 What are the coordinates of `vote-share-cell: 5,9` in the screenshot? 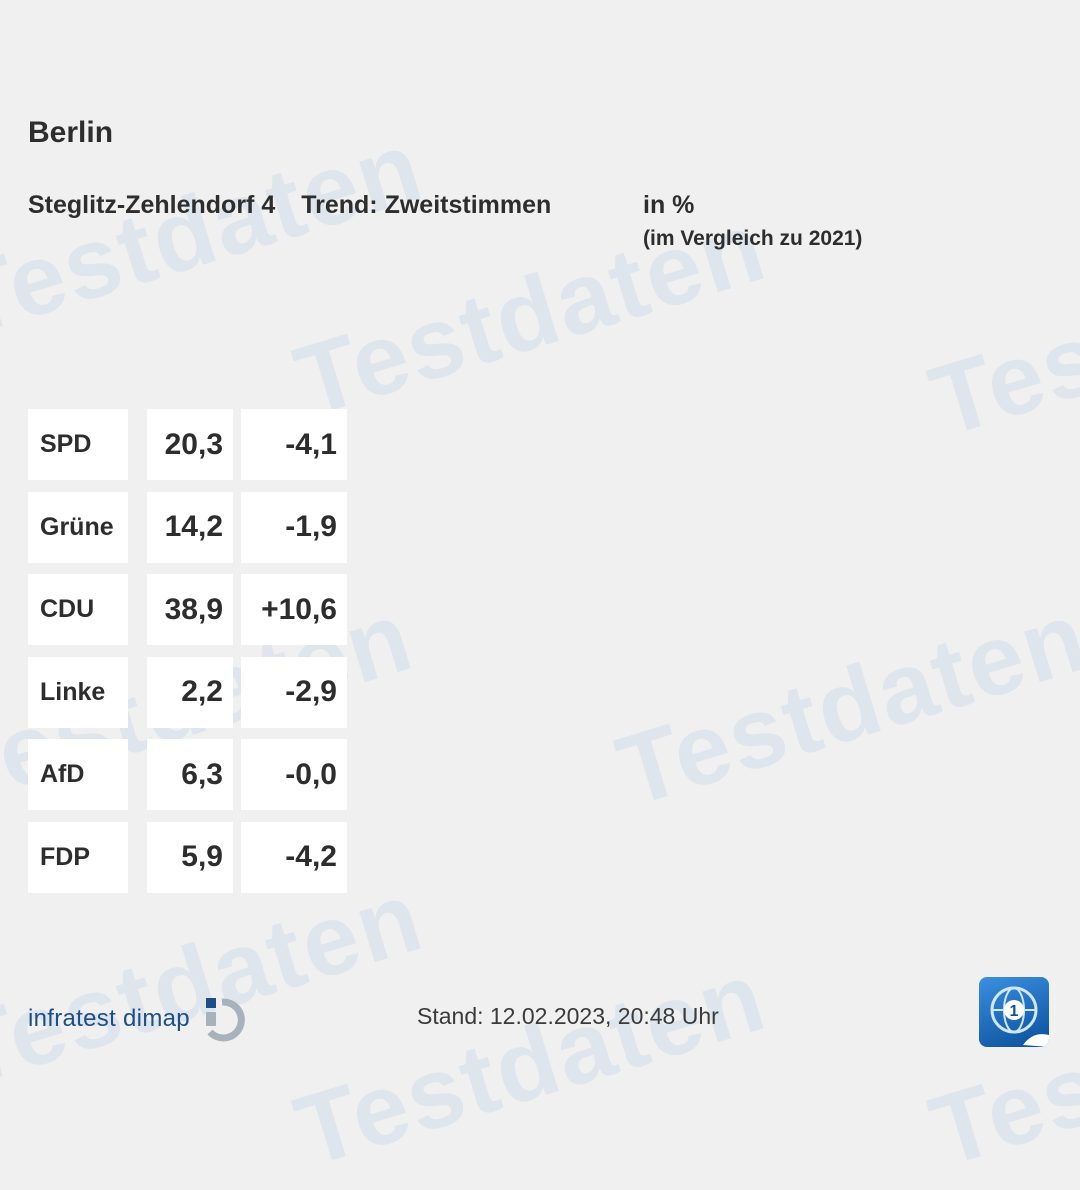 It's located at (190, 857).